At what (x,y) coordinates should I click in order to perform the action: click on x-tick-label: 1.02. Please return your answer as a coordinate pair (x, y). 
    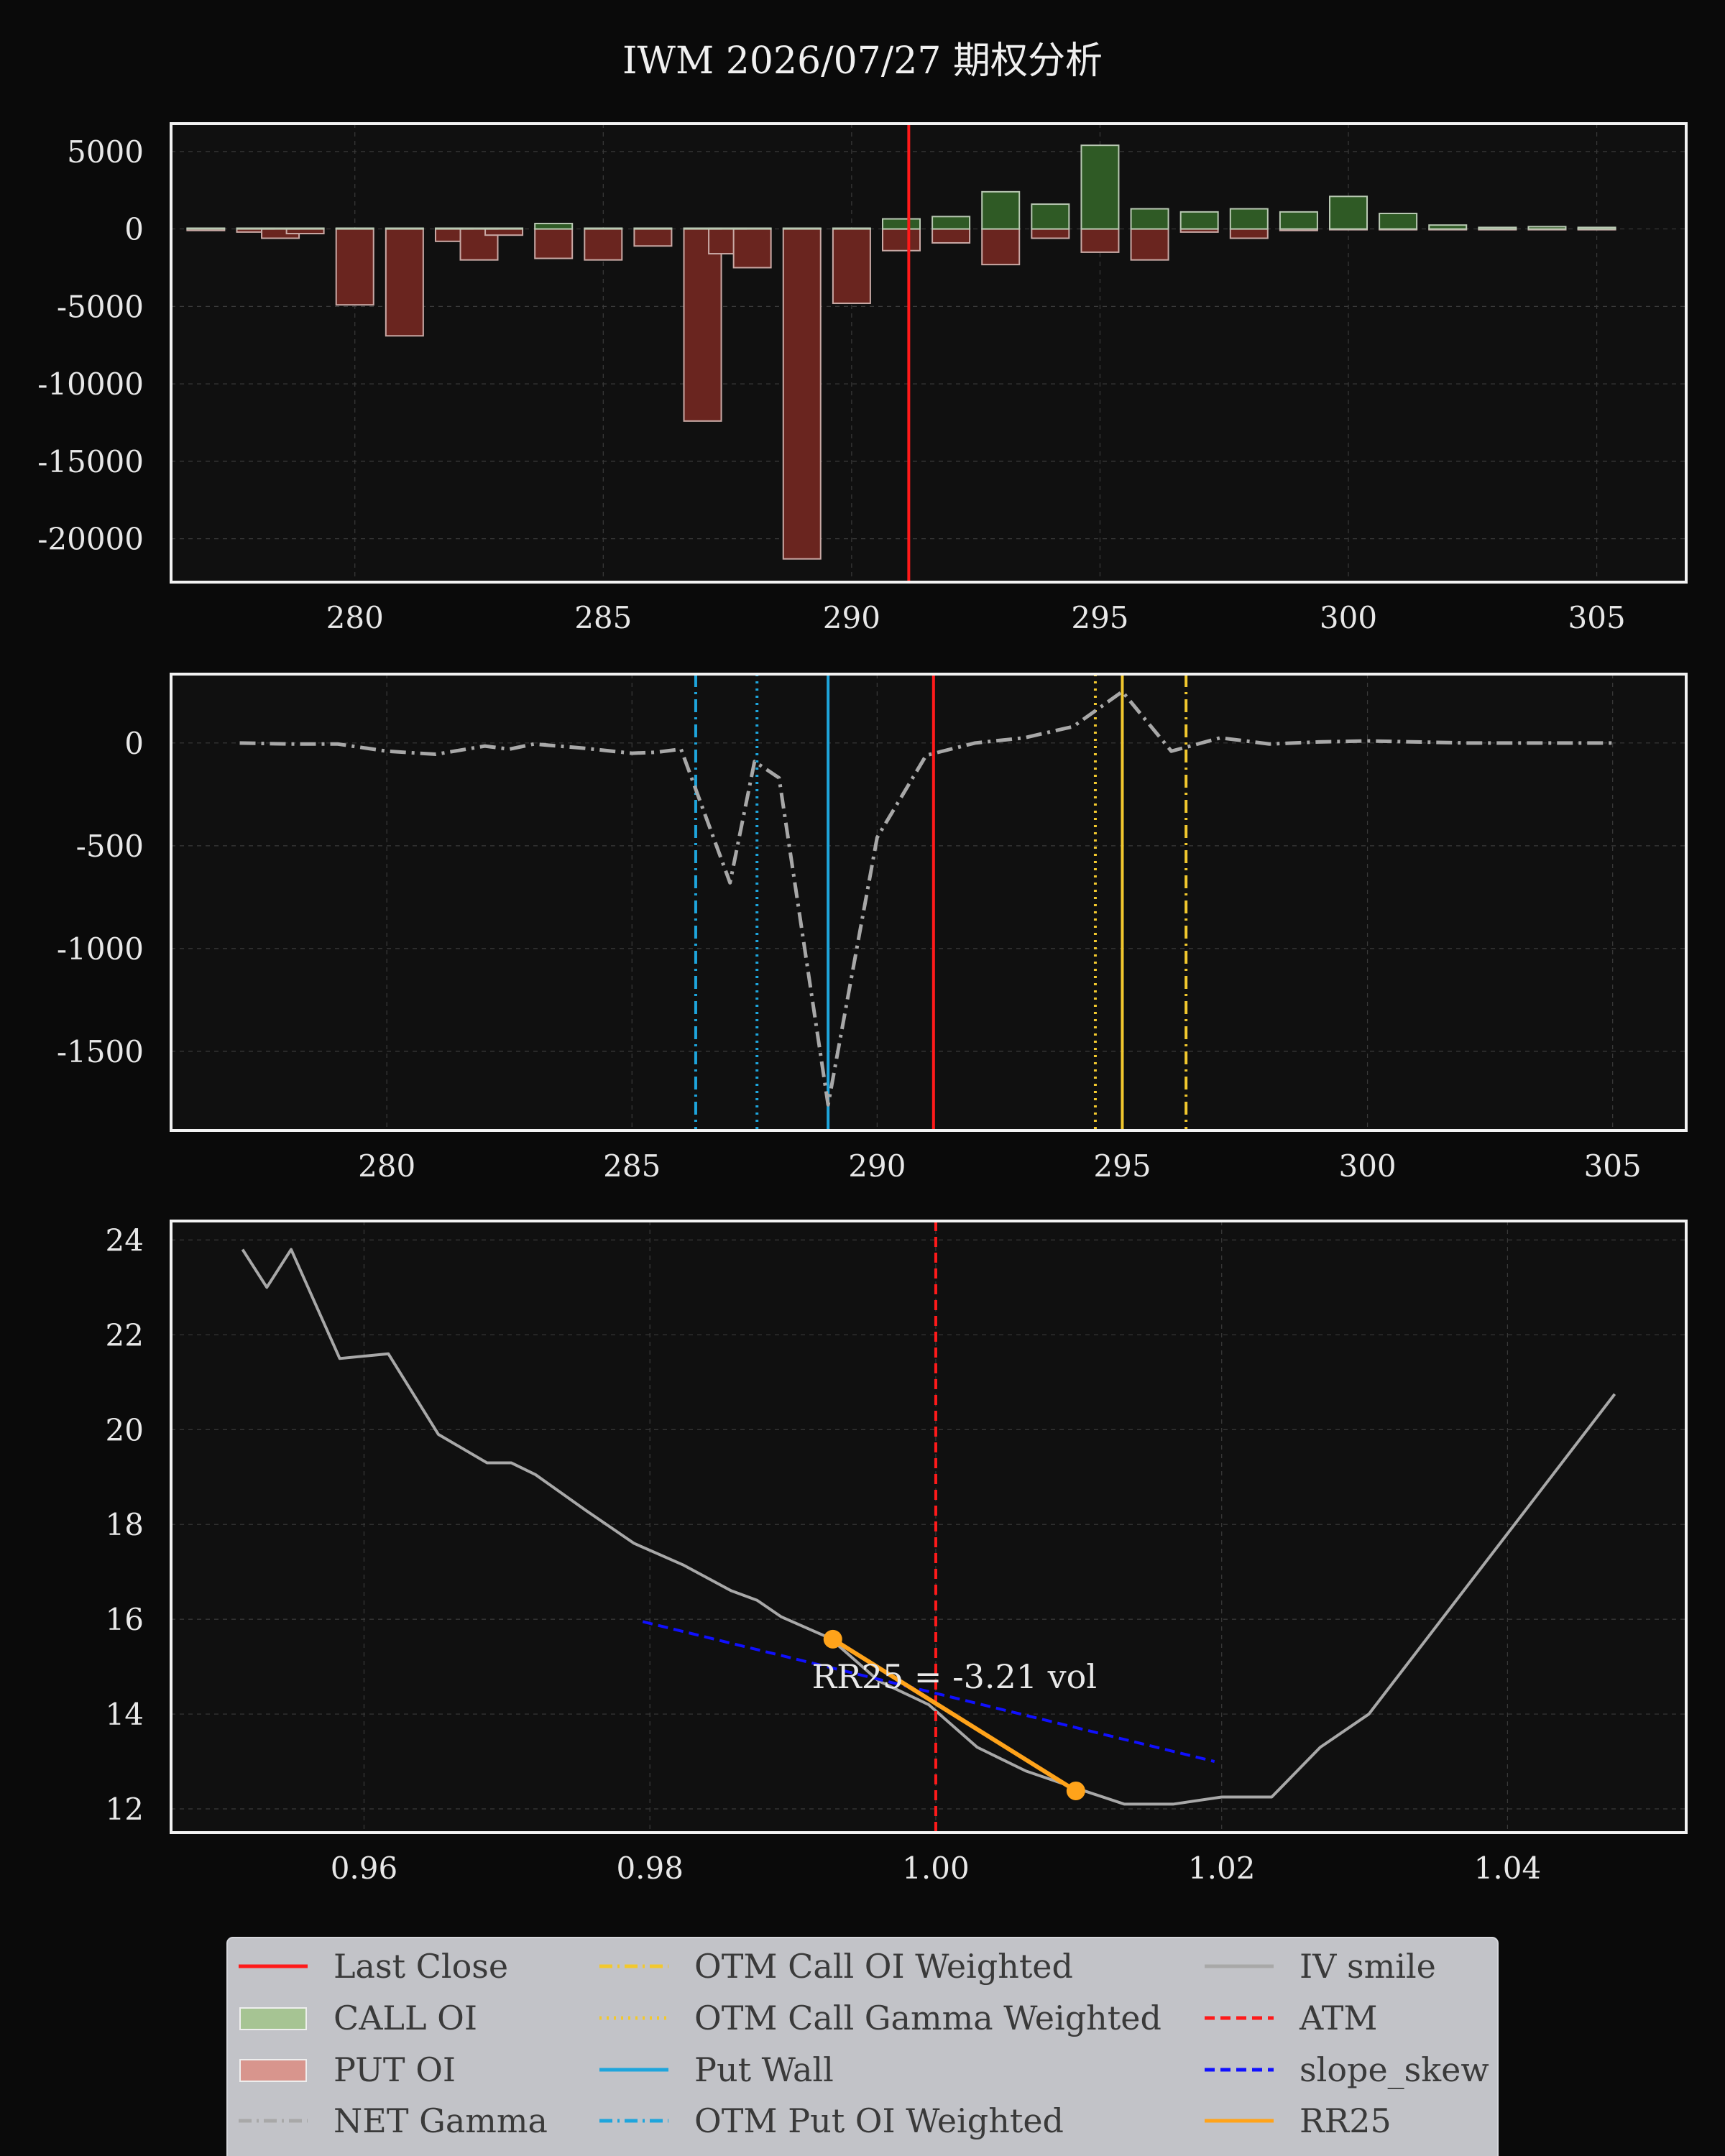
    Looking at the image, I should click on (1222, 1869).